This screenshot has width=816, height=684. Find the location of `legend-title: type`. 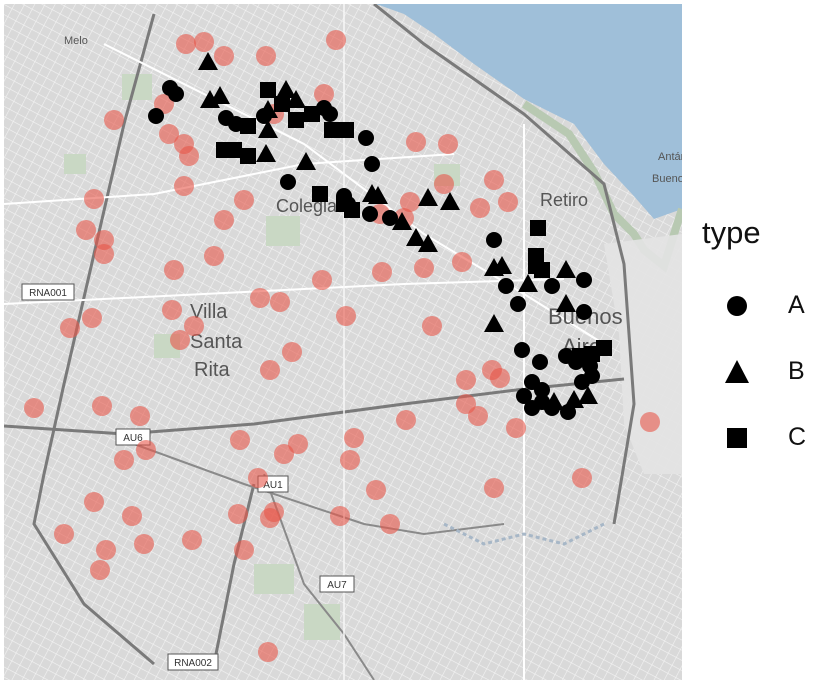

legend-title: type is located at coordinates (731, 232).